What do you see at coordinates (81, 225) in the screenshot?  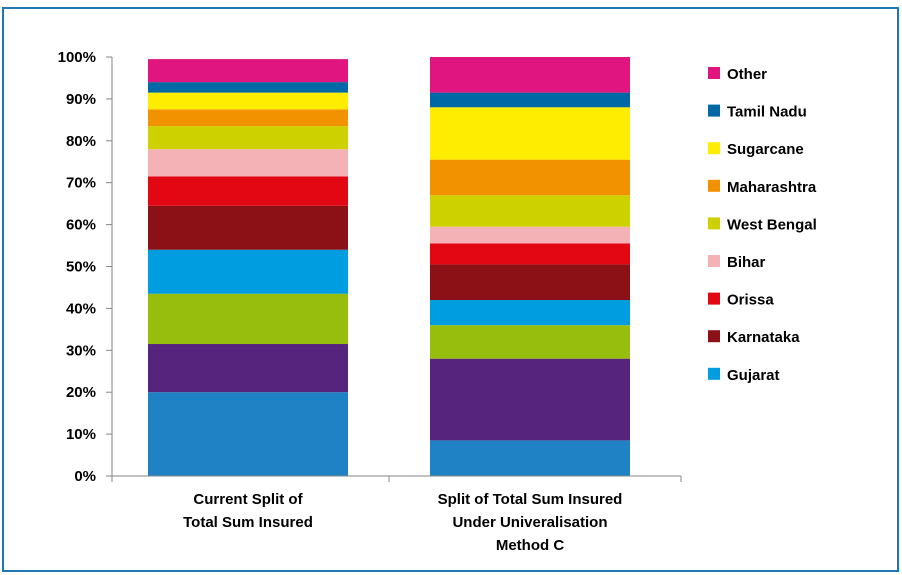 I see `y-tick-label: 60%` at bounding box center [81, 225].